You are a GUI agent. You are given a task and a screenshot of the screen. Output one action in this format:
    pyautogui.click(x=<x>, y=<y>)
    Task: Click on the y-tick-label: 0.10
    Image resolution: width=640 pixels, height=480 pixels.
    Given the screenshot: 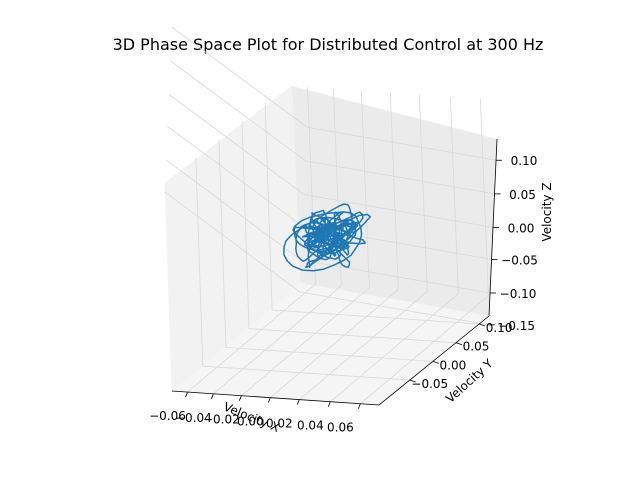 What is the action you would take?
    pyautogui.click(x=499, y=328)
    